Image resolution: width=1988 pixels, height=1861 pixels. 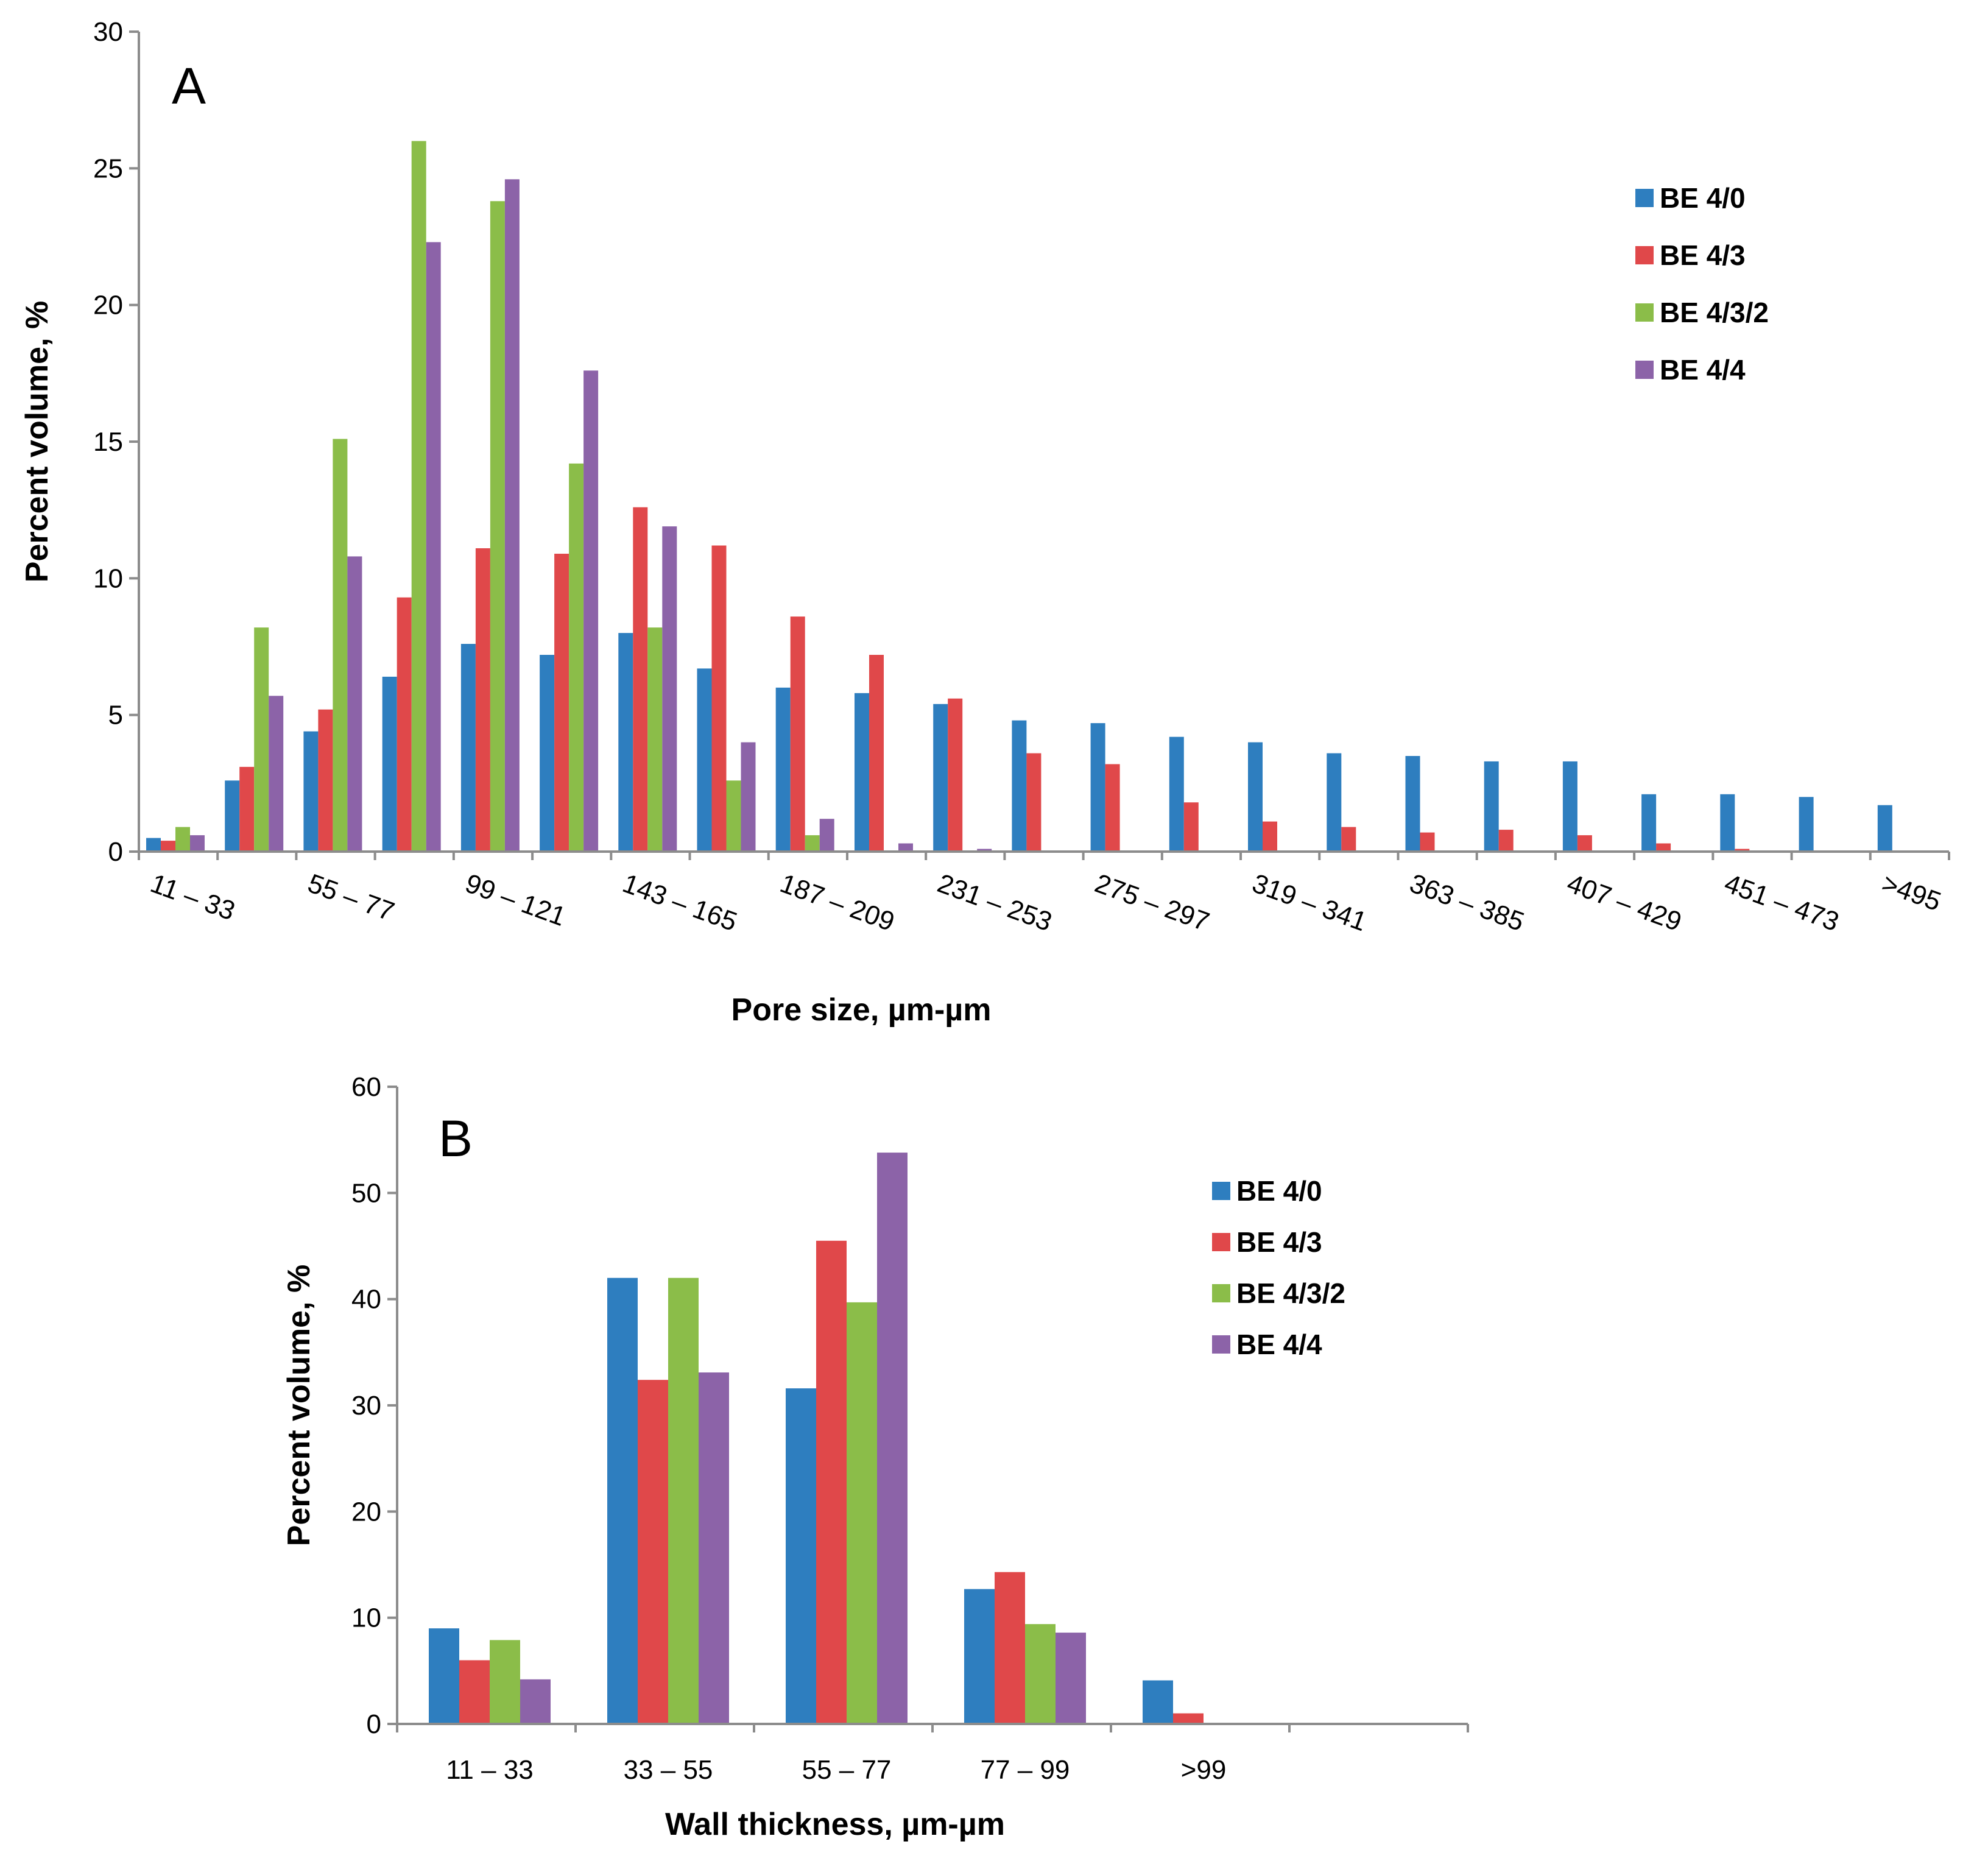 I want to click on x-tick-label: 319 – 341, so click(x=1310, y=903).